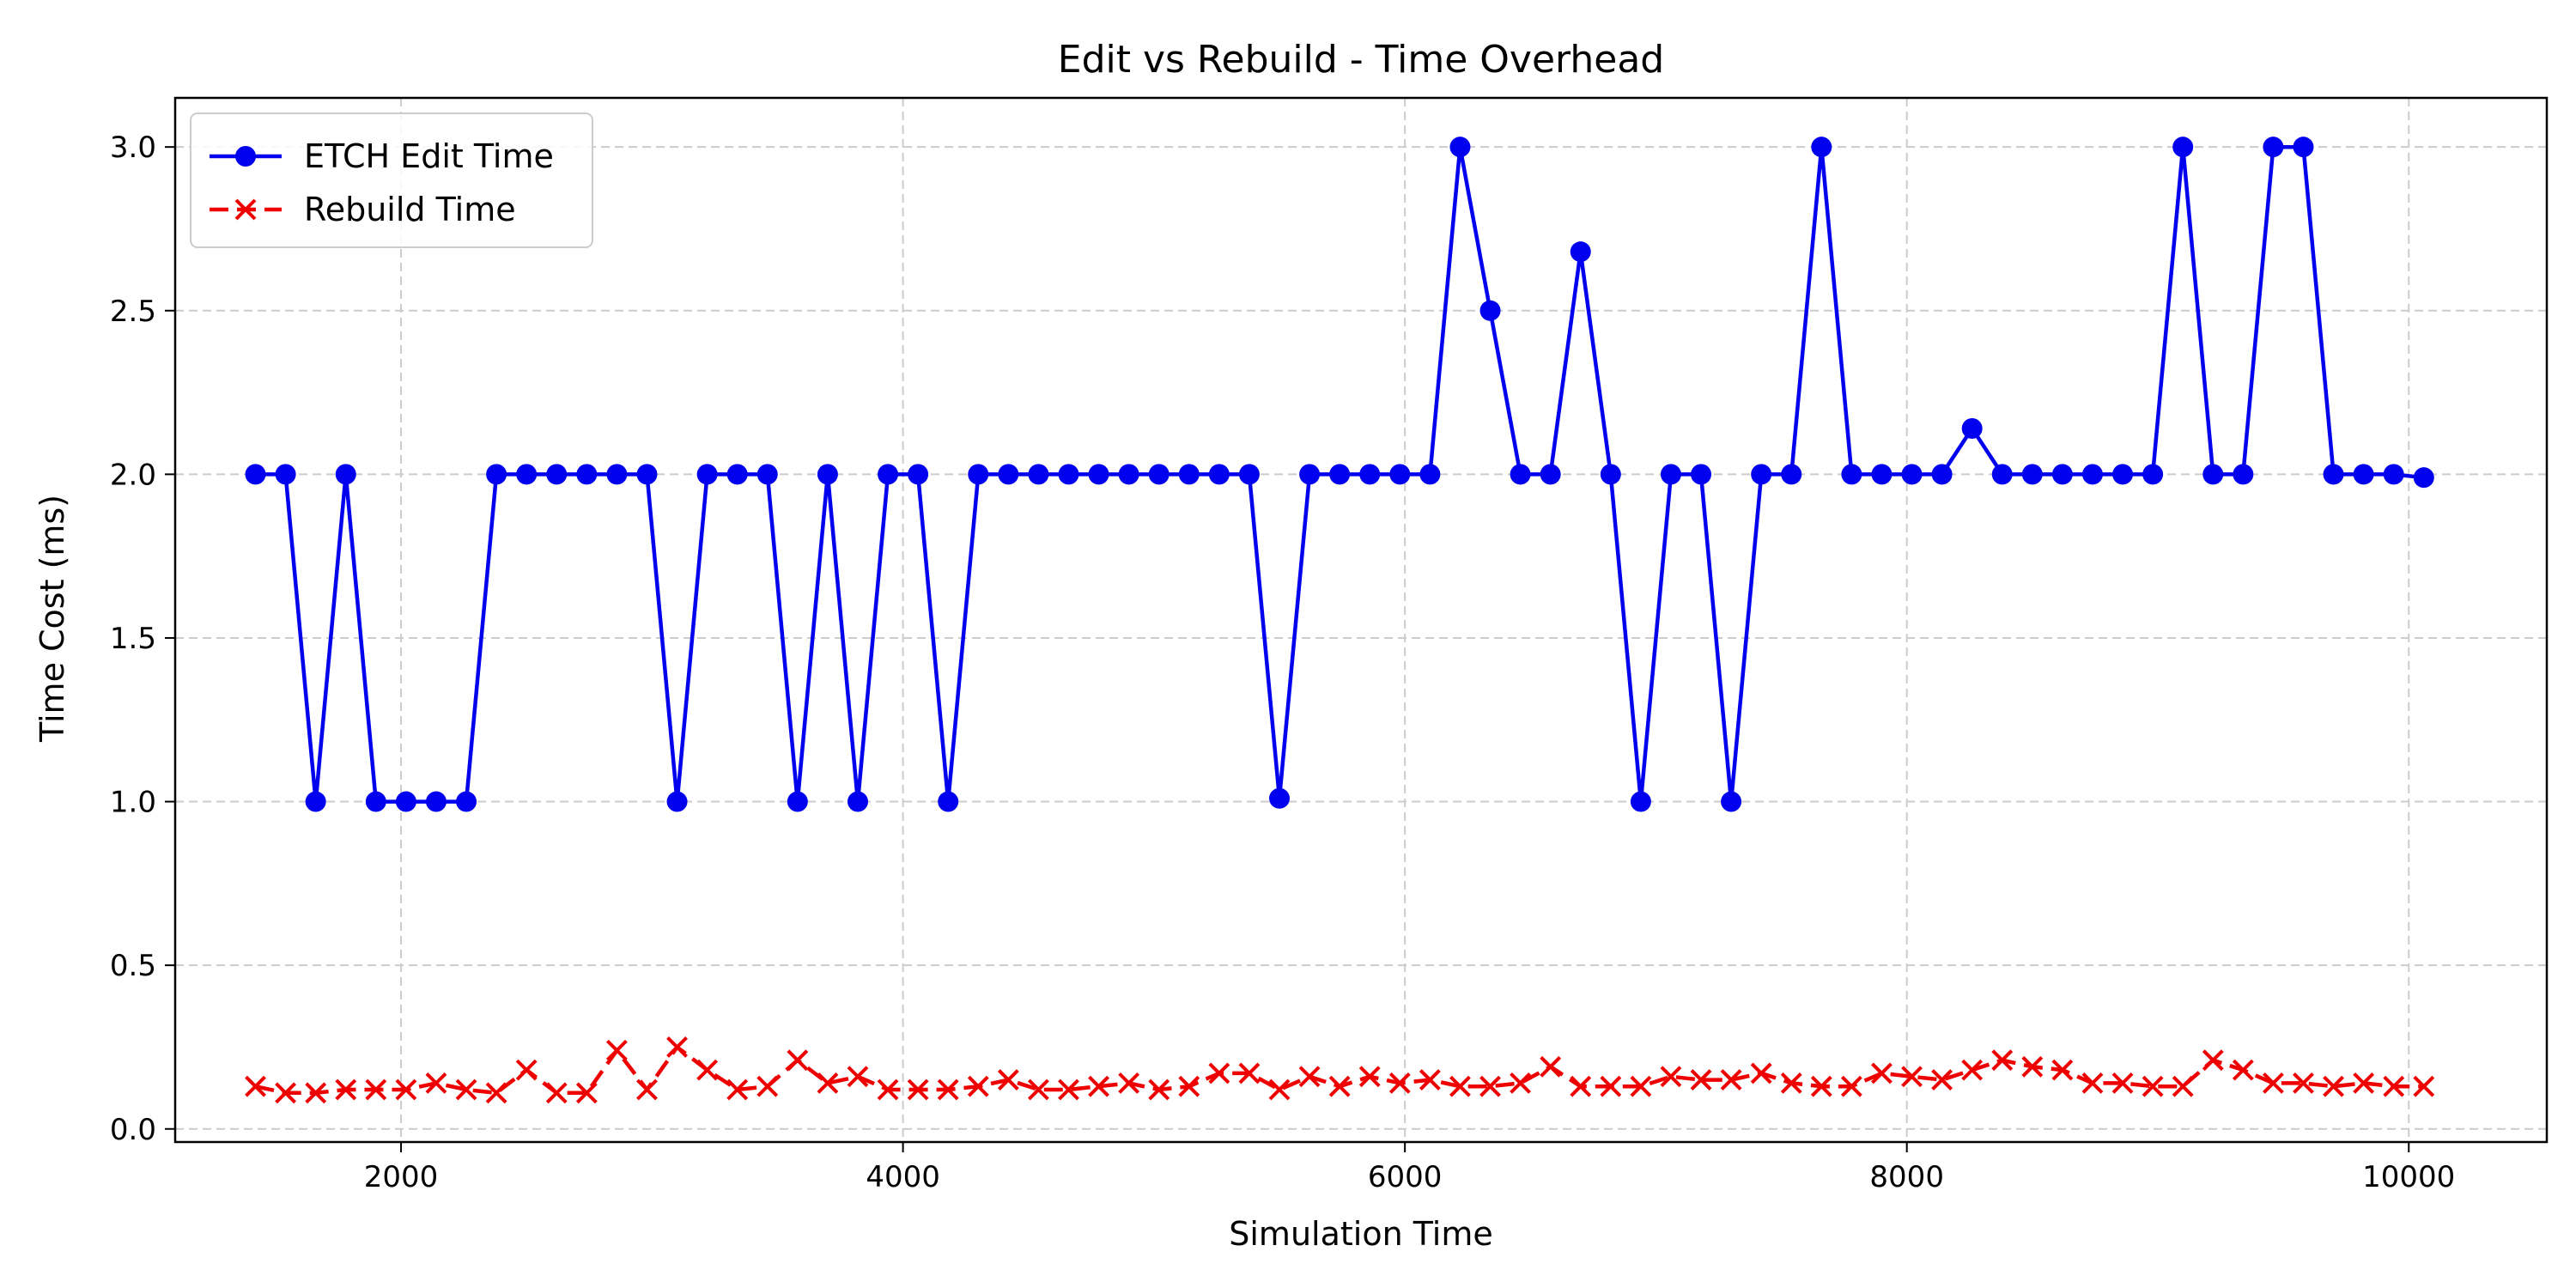  I want to click on x-tick-label: 10000, so click(2408, 1177).